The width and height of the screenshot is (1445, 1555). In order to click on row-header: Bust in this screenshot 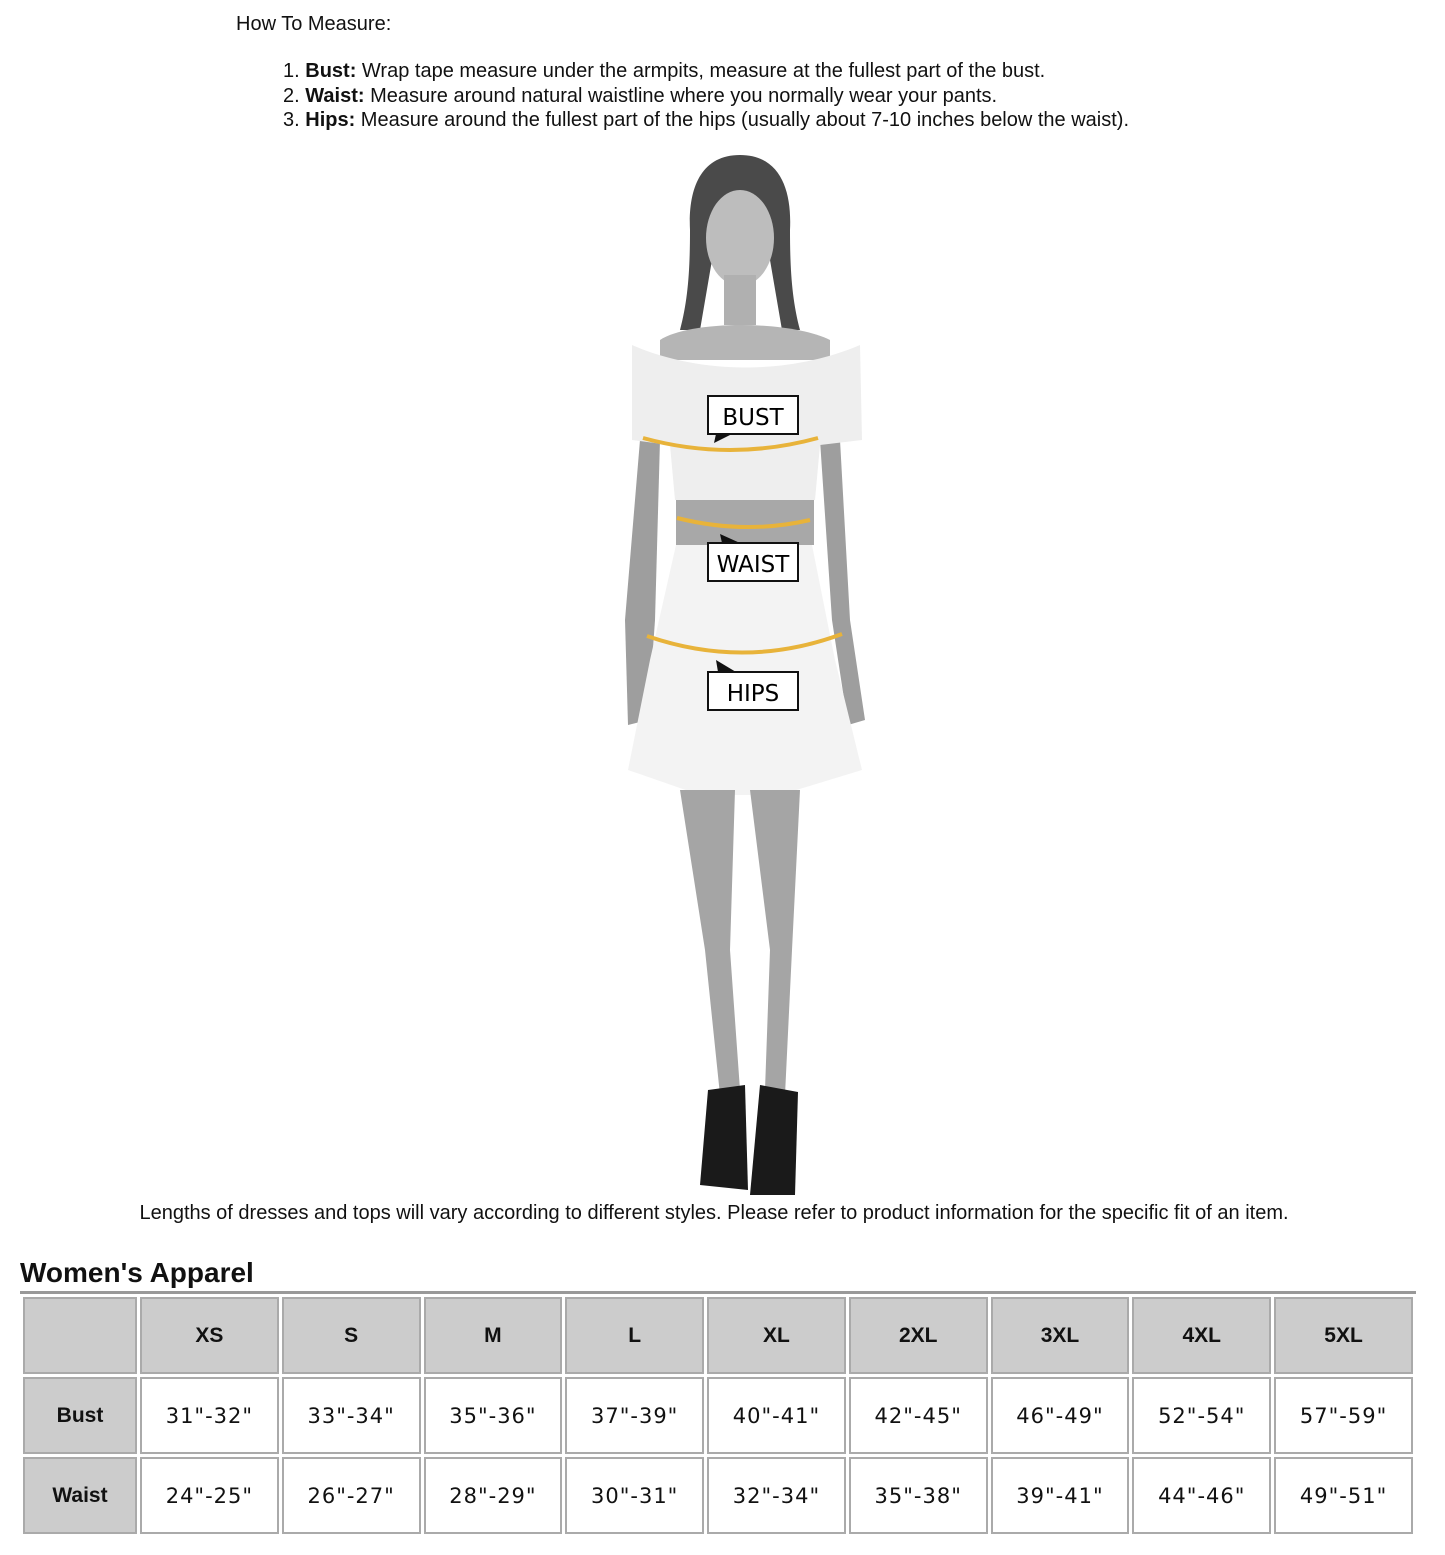, I will do `click(80, 1415)`.